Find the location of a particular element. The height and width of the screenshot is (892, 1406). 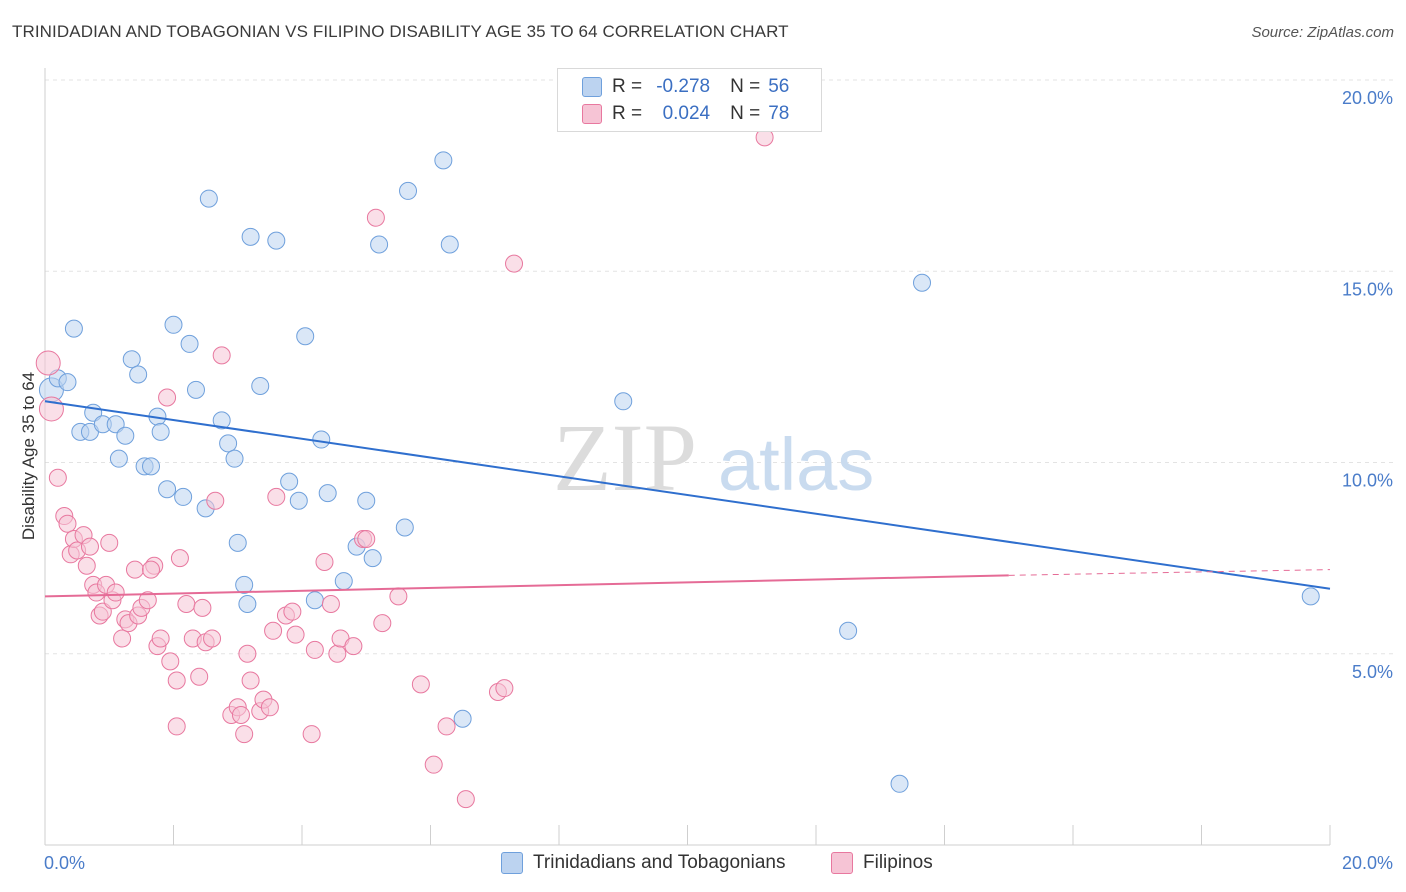

x-tick-label: 0.0% is located at coordinates (64, 863).